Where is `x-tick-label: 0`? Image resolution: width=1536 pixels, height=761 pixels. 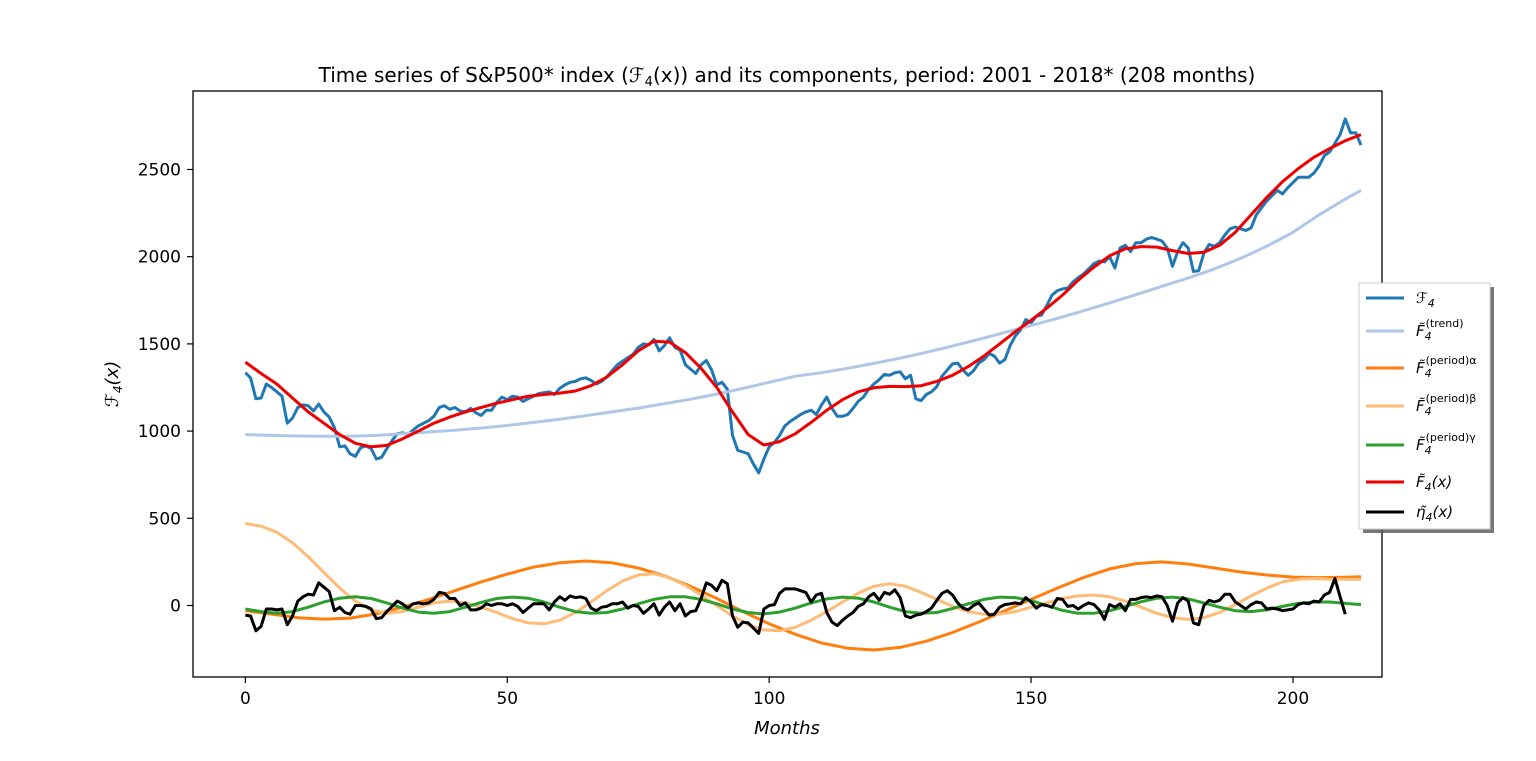
x-tick-label: 0 is located at coordinates (245, 699).